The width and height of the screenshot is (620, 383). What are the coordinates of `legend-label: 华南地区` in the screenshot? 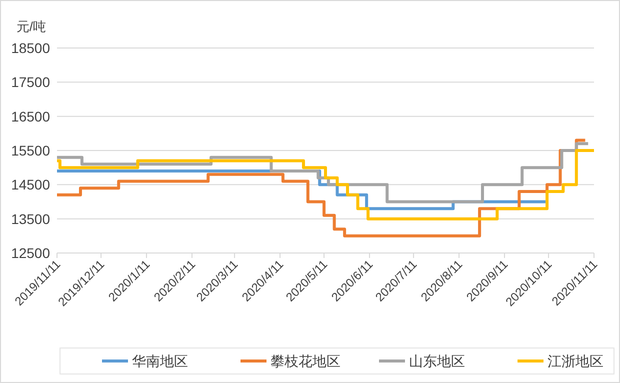 It's located at (160, 361).